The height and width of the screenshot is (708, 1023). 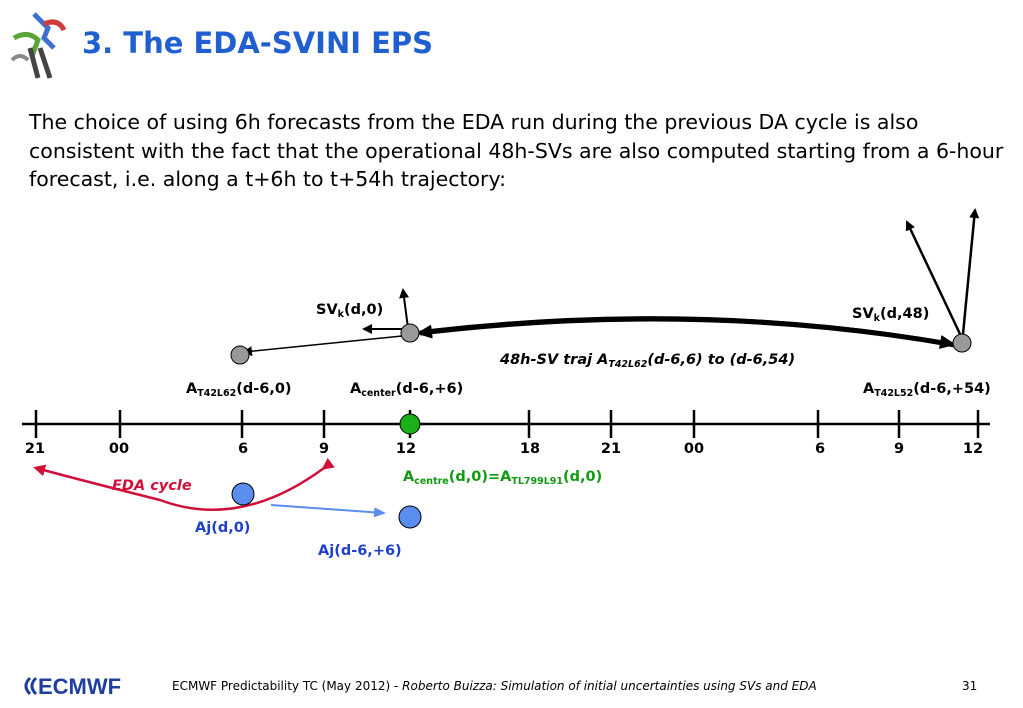 I want to click on aj-node-left, so click(x=243, y=494).